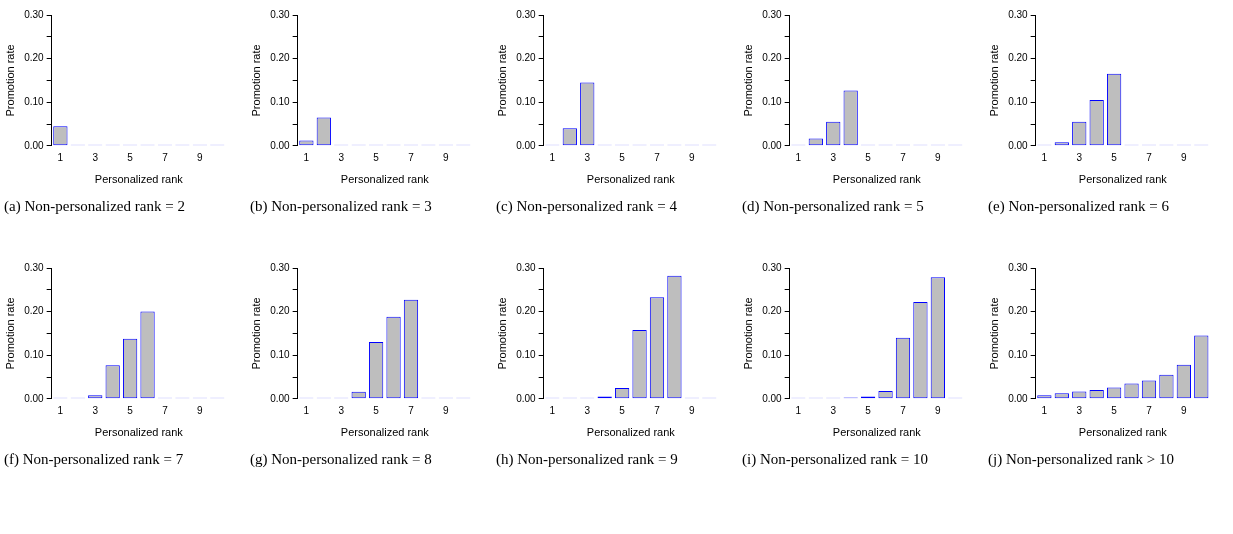 The height and width of the screenshot is (534, 1233). I want to click on text: (d) Non-personalized rank = 5, so click(833, 206).